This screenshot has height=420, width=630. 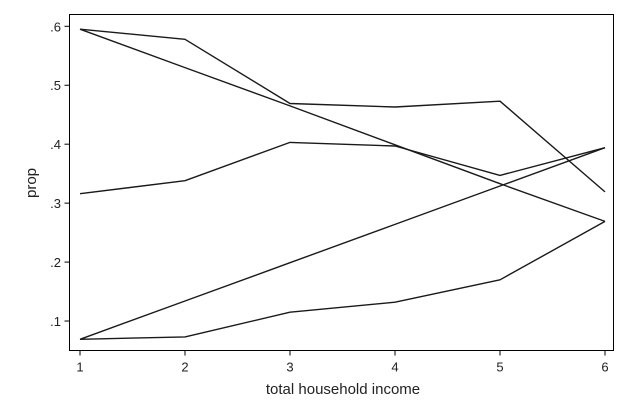 I want to click on x-tick-label: 6, so click(x=604, y=367).